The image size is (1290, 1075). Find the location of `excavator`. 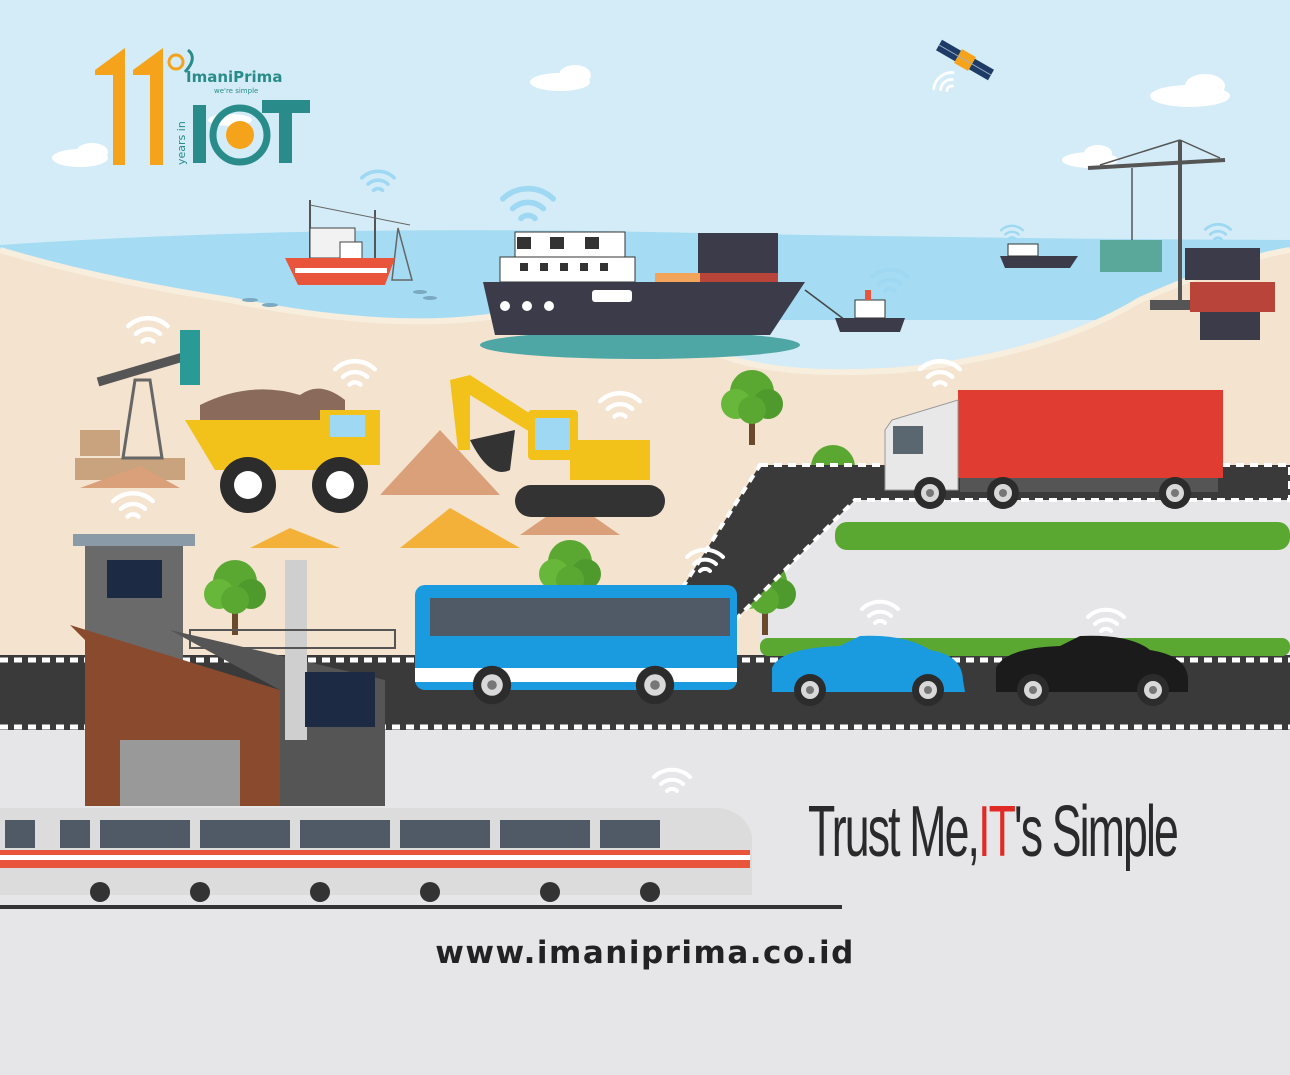

excavator is located at coordinates (557, 446).